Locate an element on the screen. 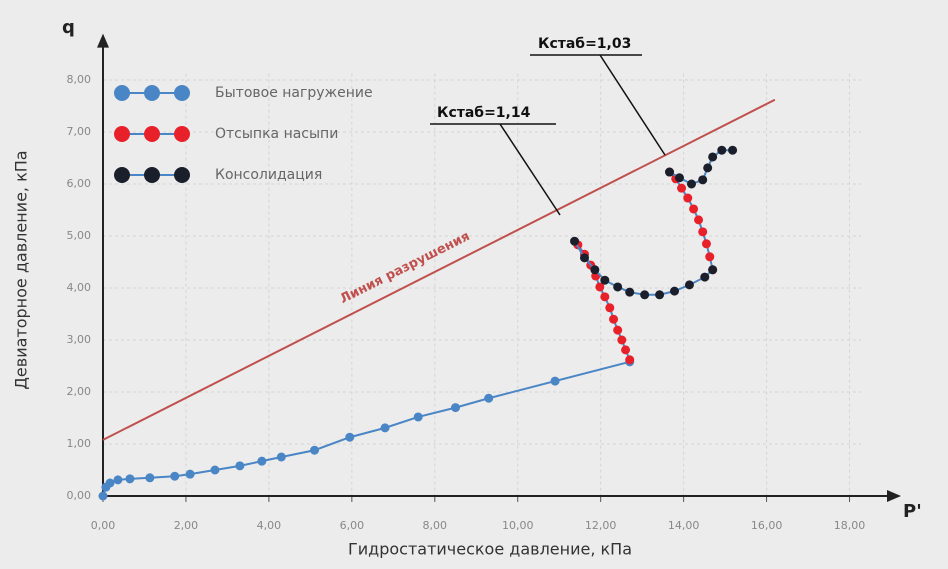  y-tick-label: 8,00 is located at coordinates (79, 79).